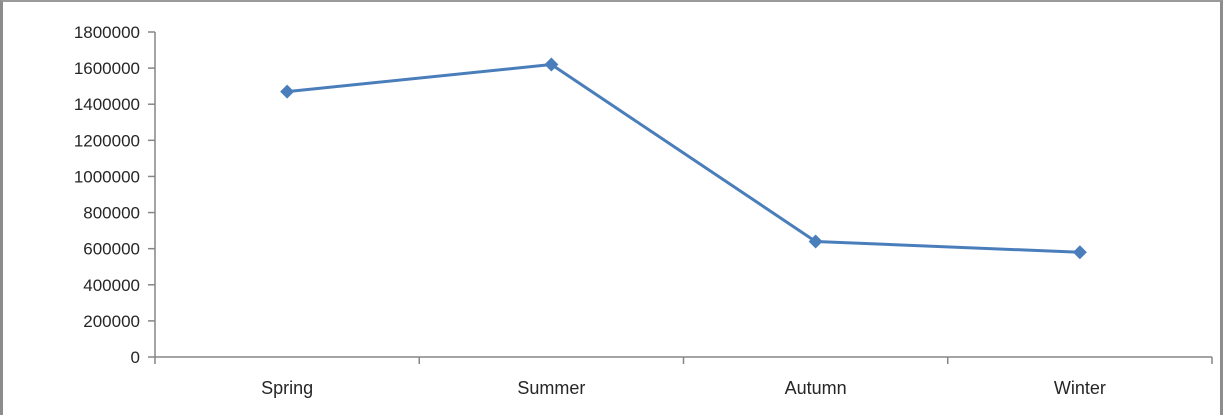 The height and width of the screenshot is (417, 1227). I want to click on y-tick-label: 400000, so click(111, 285).